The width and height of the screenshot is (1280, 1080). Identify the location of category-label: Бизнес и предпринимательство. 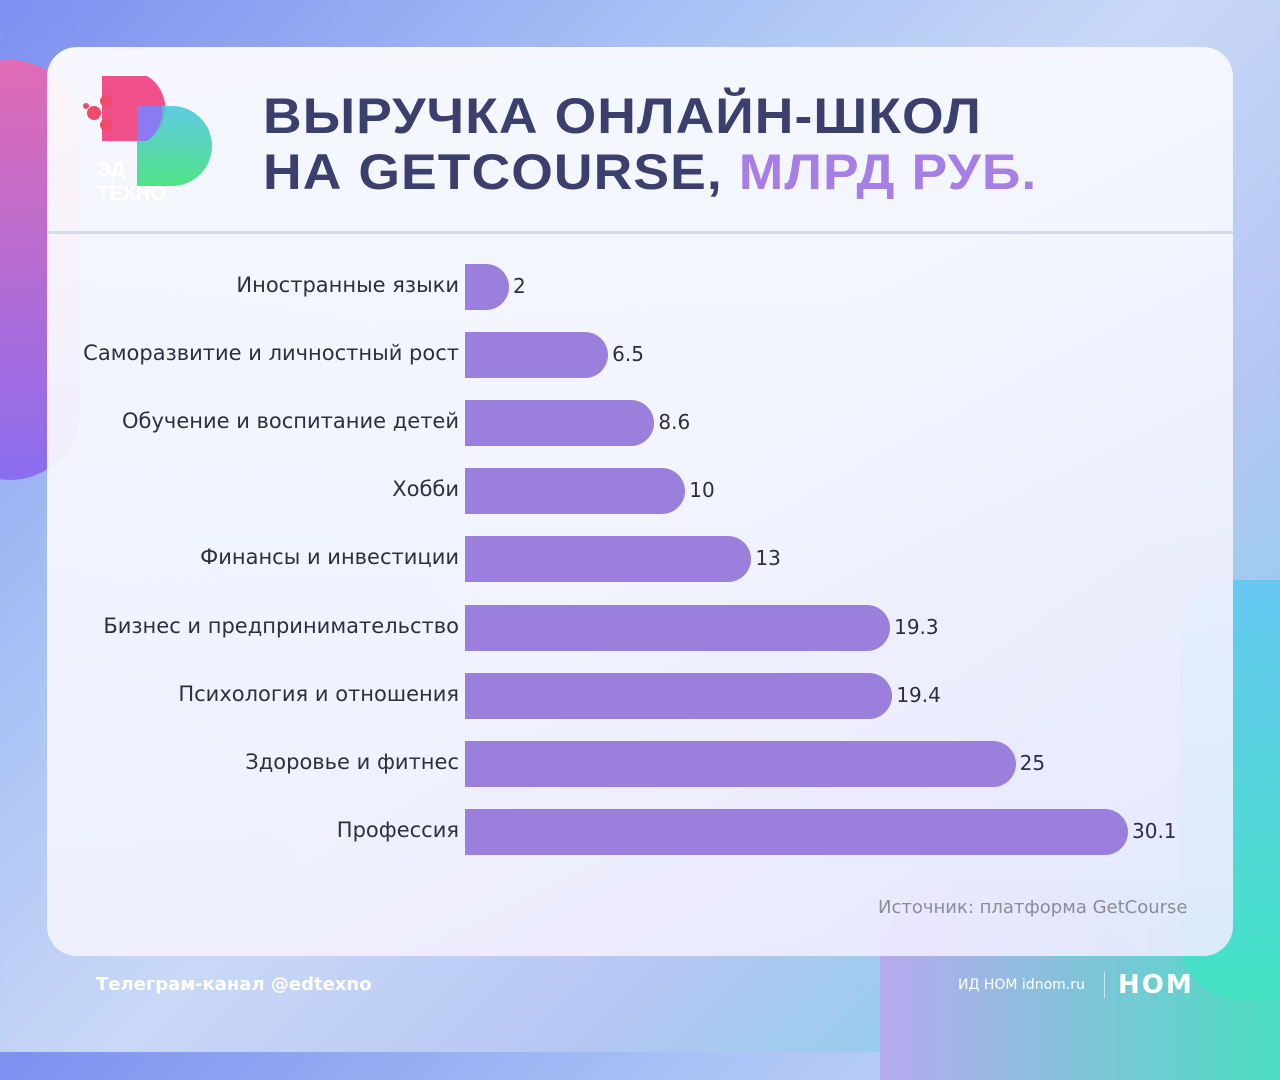
(281, 625).